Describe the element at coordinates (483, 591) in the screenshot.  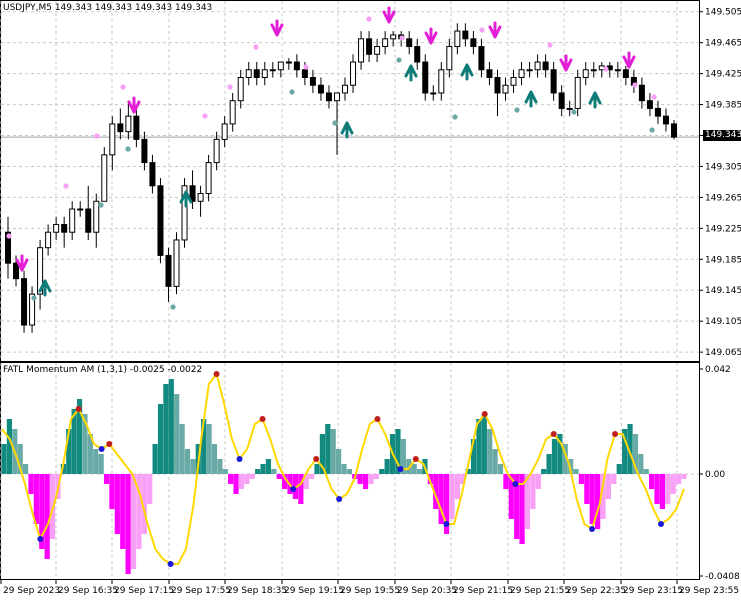
I see `time-axis-label: 29 Sep 21:15` at that location.